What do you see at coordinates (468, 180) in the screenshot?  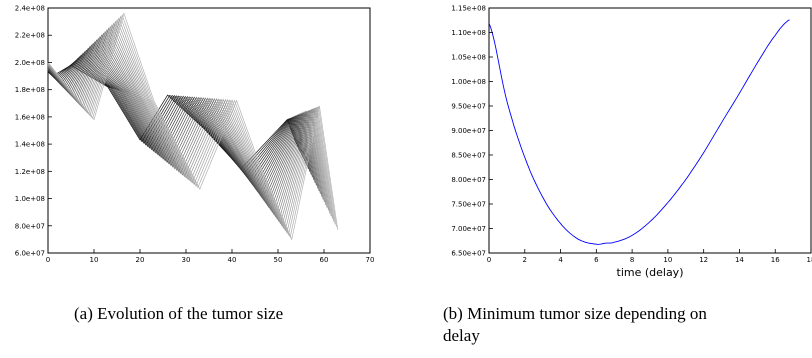 I see `chart-b-y-tick-label: 8.00e+07` at bounding box center [468, 180].